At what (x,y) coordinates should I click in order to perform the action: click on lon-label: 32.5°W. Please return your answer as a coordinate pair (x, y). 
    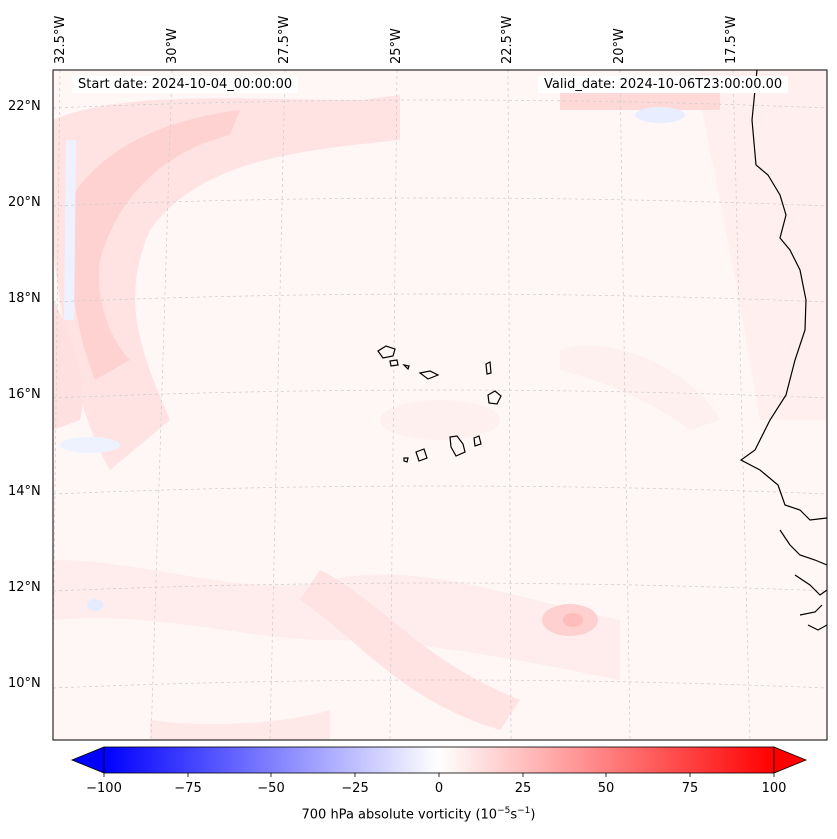
    Looking at the image, I should click on (60, 39).